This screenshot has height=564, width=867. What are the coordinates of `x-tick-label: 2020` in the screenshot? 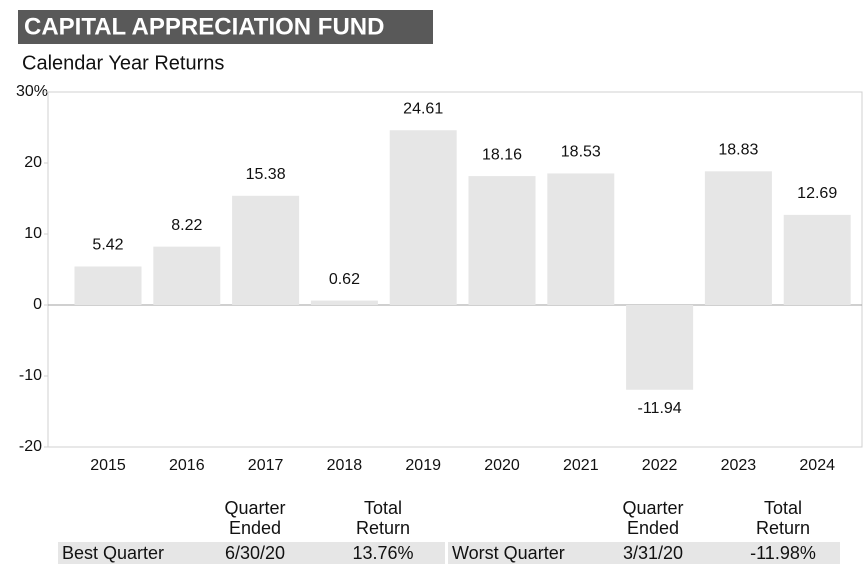 It's located at (502, 465).